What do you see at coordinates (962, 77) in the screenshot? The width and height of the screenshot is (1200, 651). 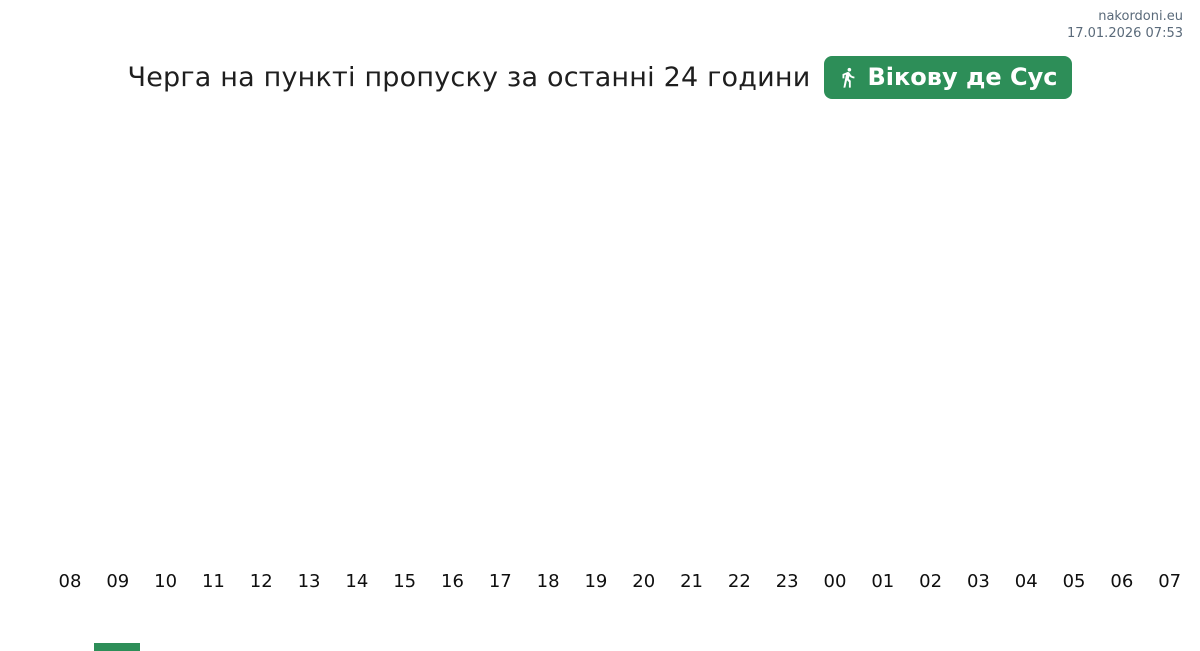 I see `crossing-badge-label: Вікову де Сус` at bounding box center [962, 77].